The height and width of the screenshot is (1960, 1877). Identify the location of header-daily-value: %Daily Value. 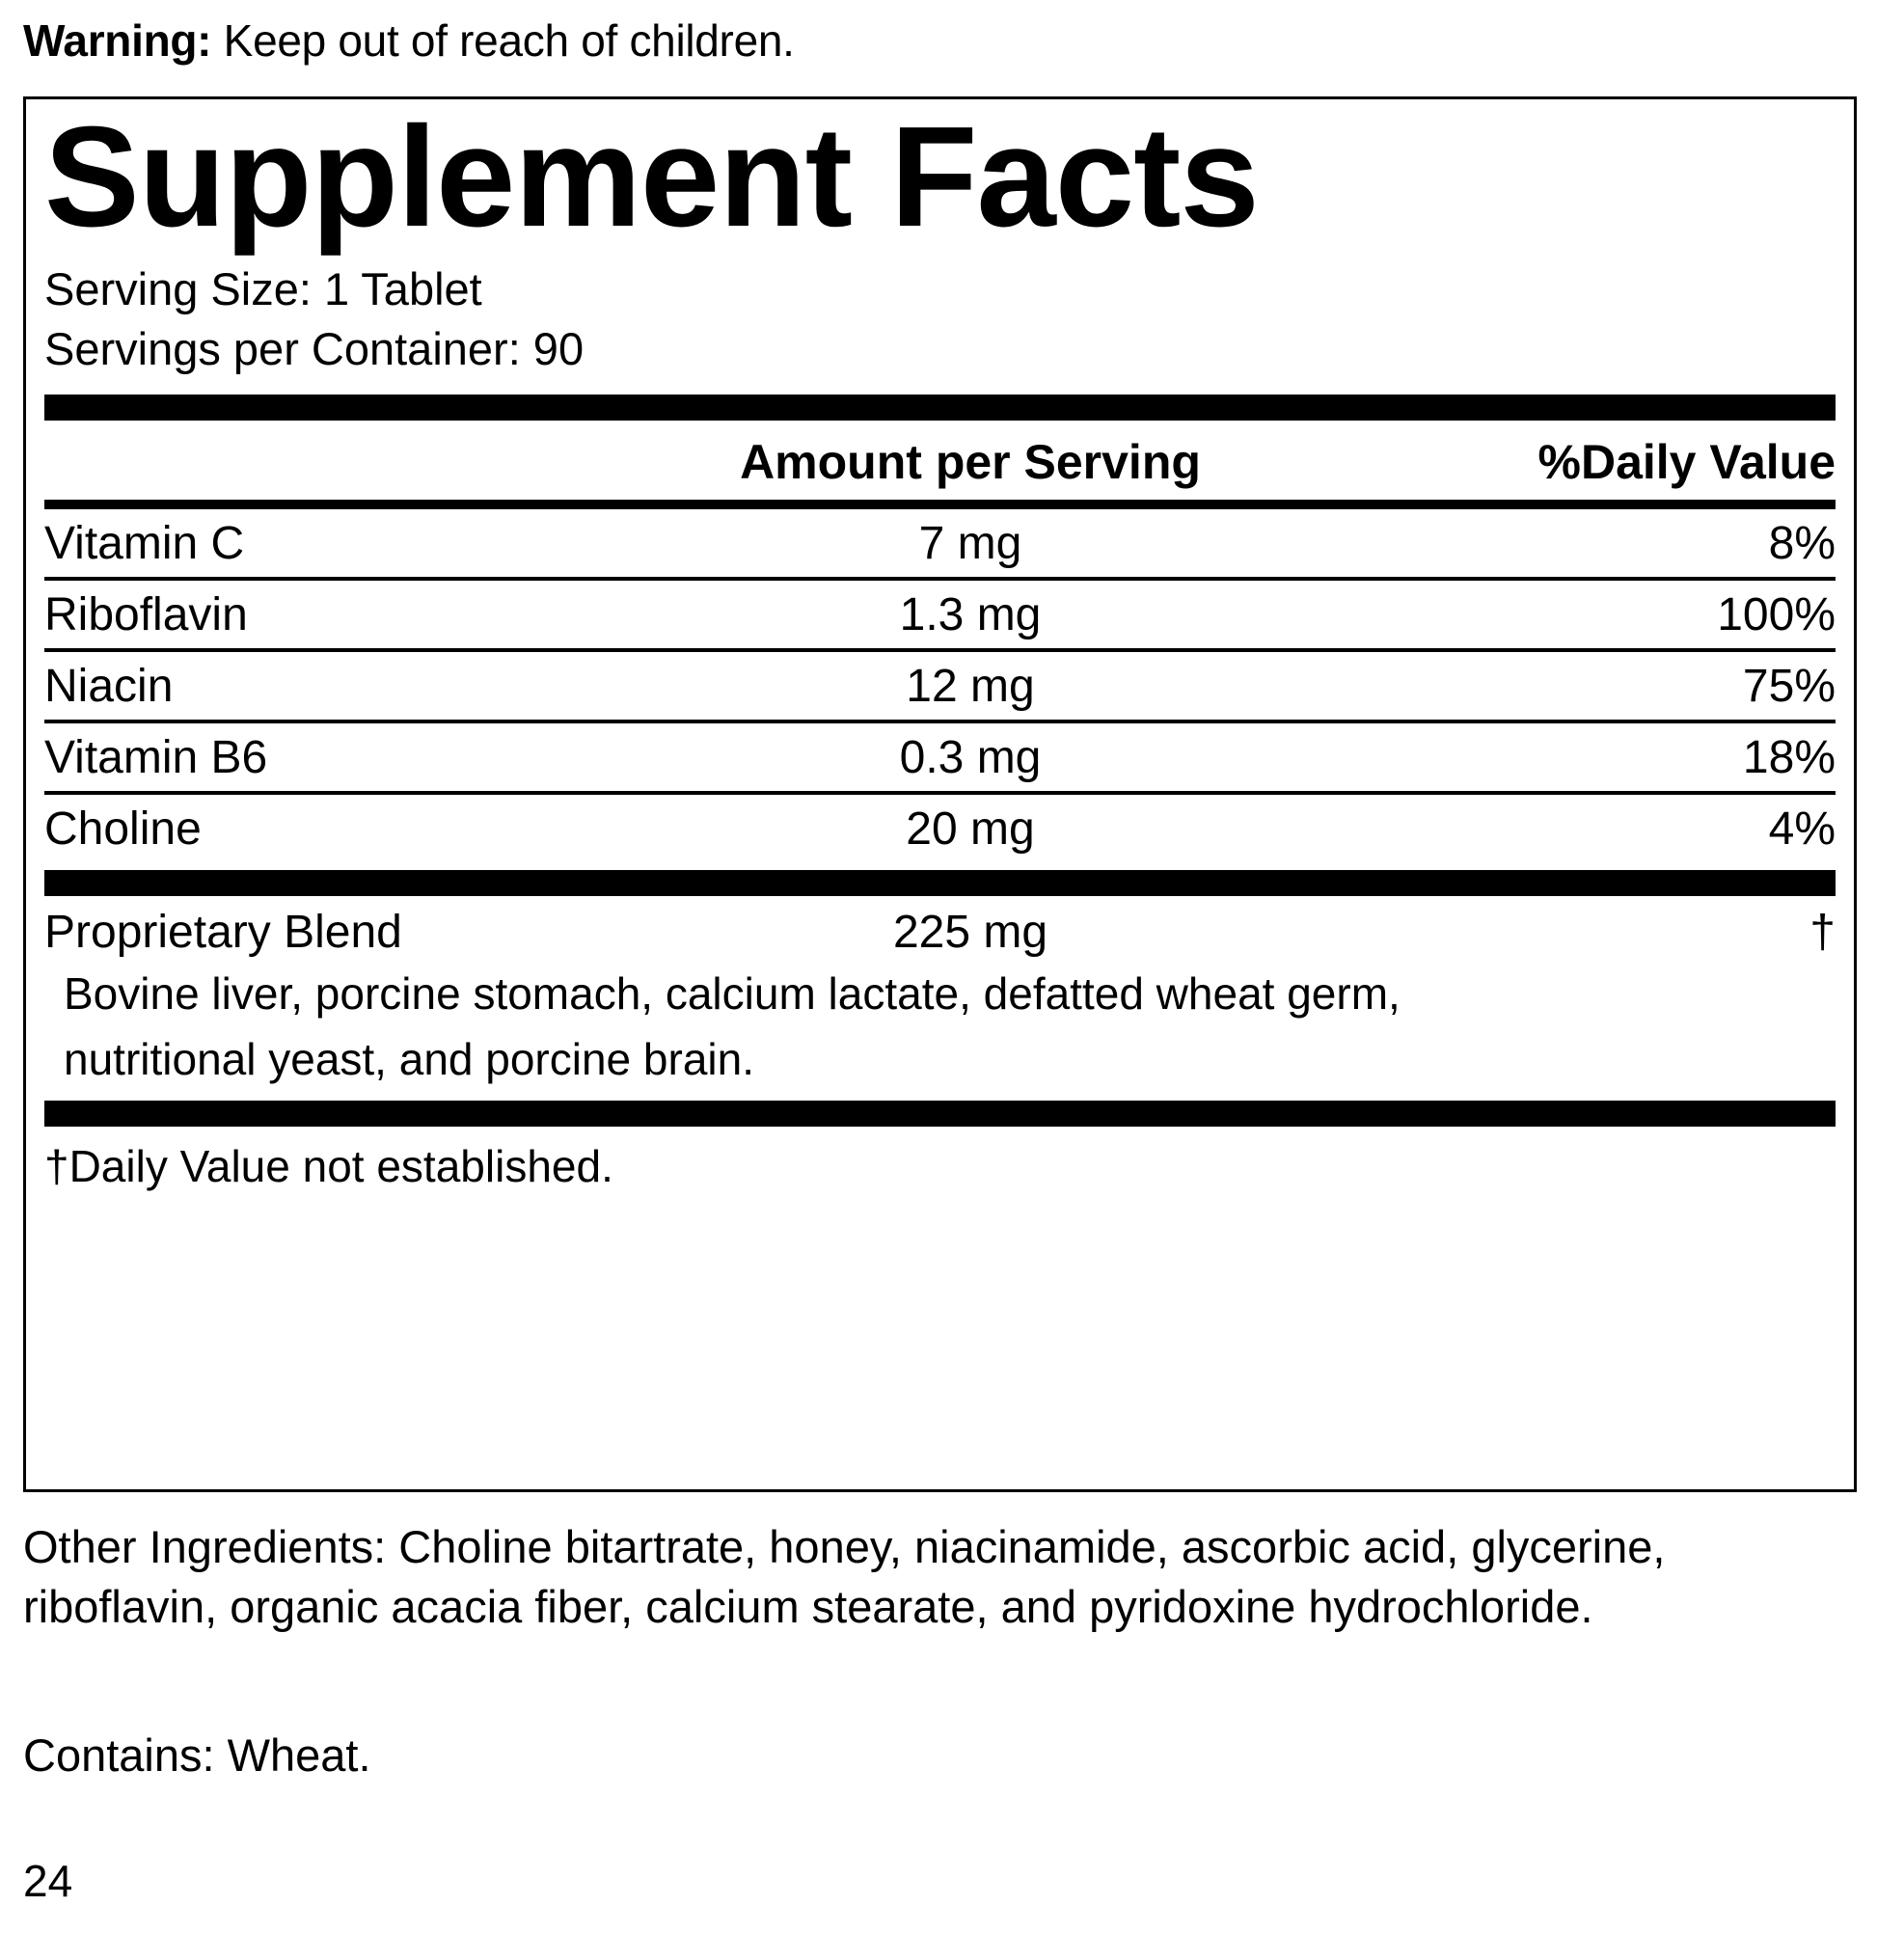
(1687, 462).